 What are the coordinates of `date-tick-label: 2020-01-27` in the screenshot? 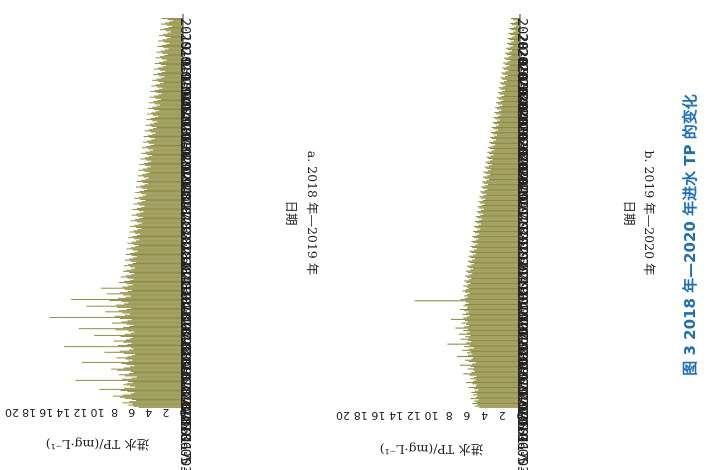 It's located at (522, 178).